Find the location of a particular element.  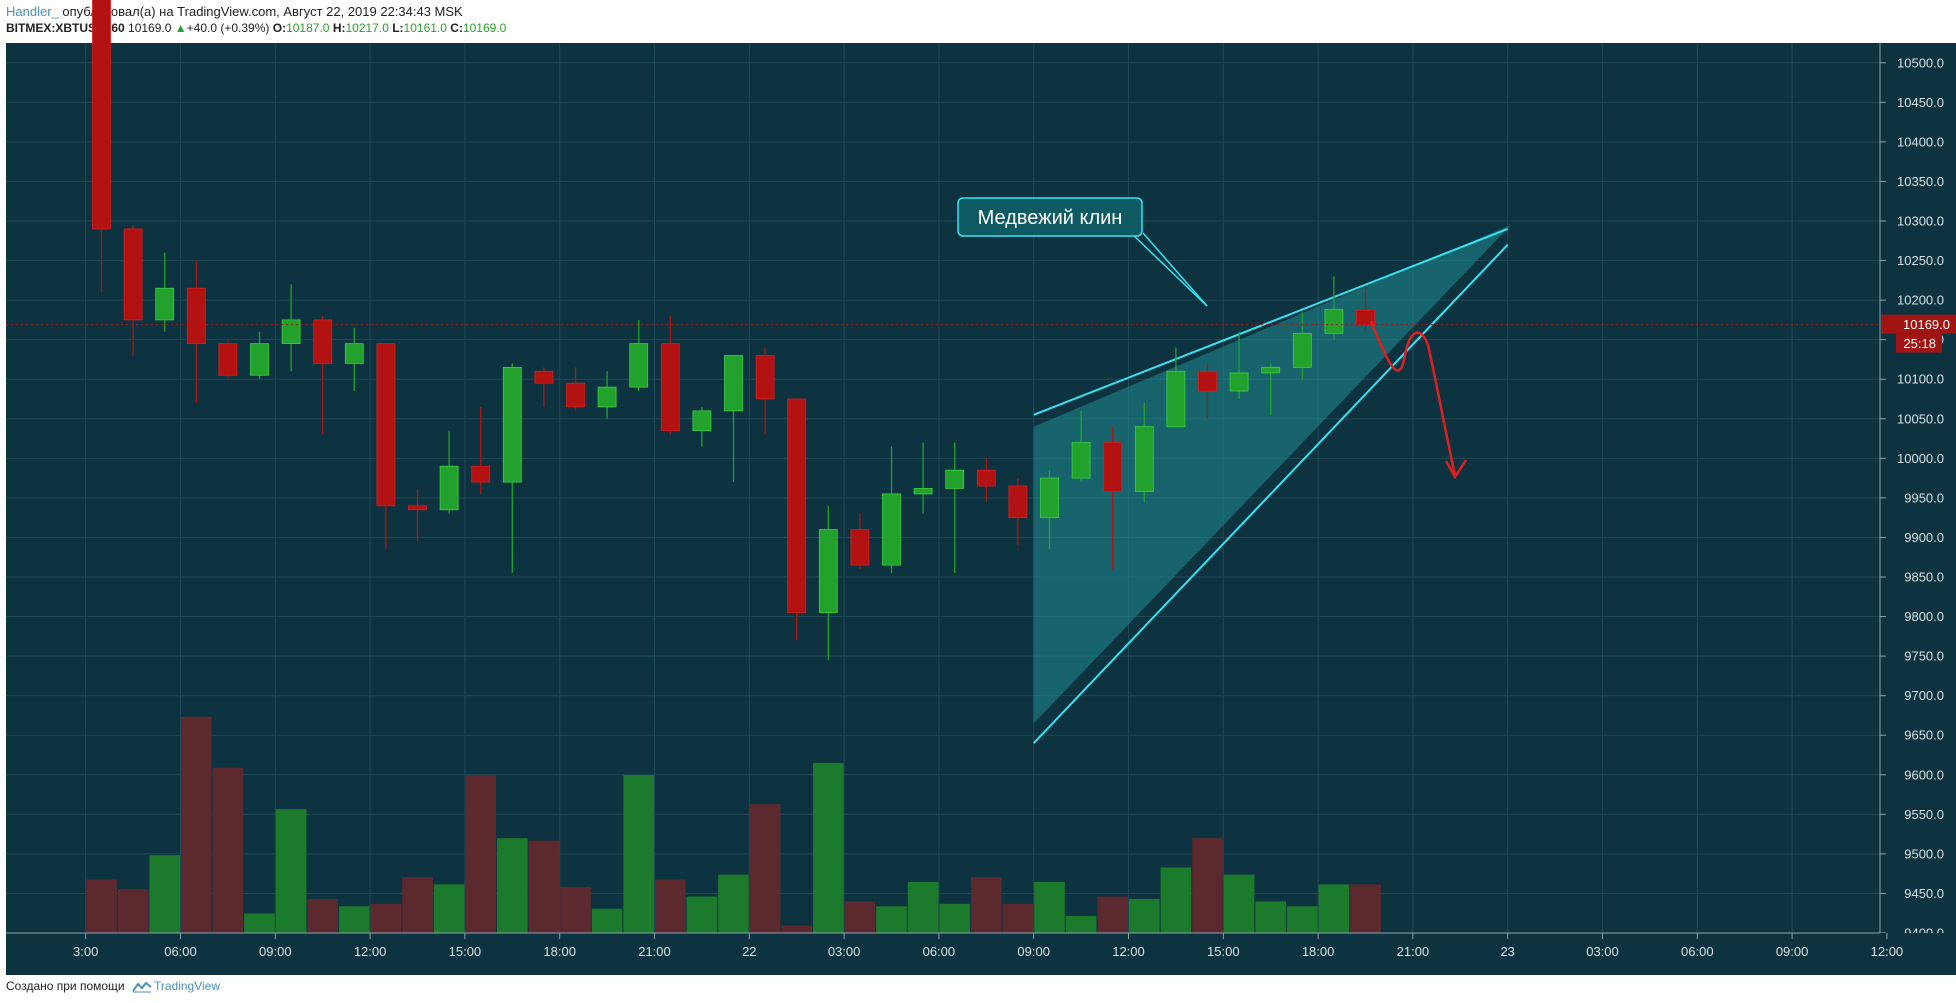

current-price-box is located at coordinates (1918, 324).